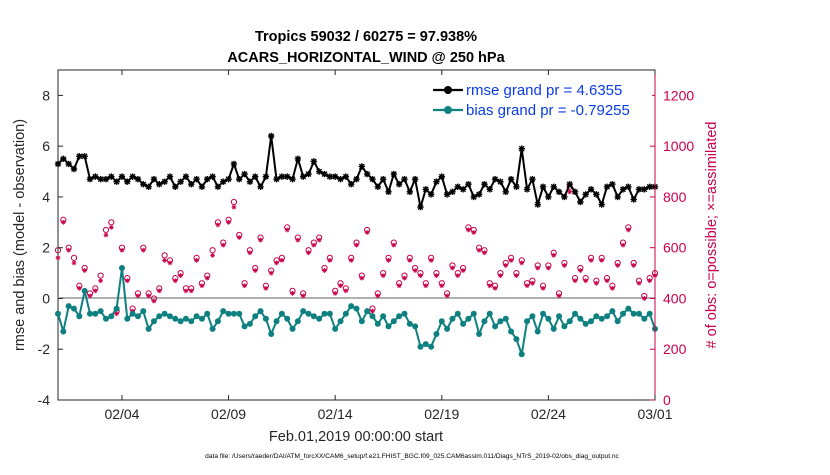  Describe the element at coordinates (356, 437) in the screenshot. I see `x-axis-label: Feb.01,2019 00:00:00 start` at that location.